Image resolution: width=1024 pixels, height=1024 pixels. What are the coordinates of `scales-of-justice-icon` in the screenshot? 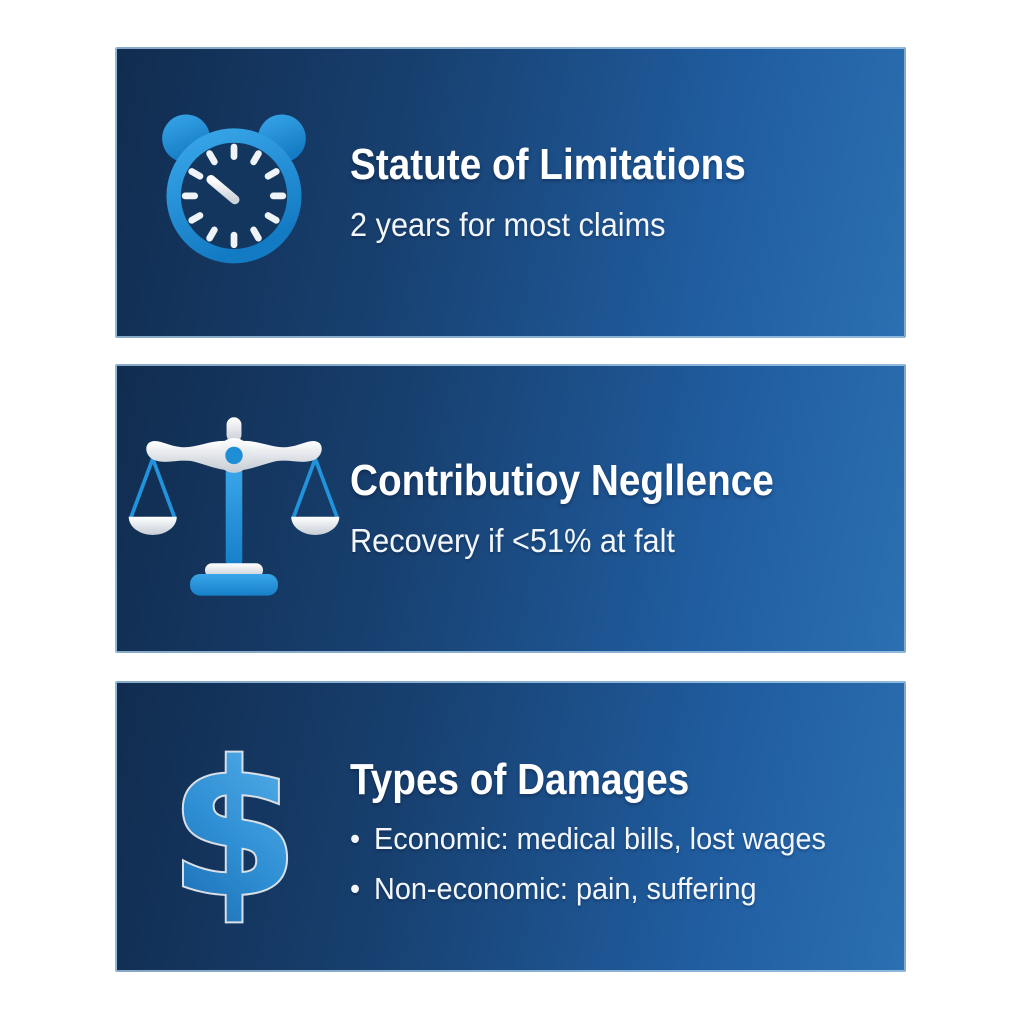 It's located at (233, 508).